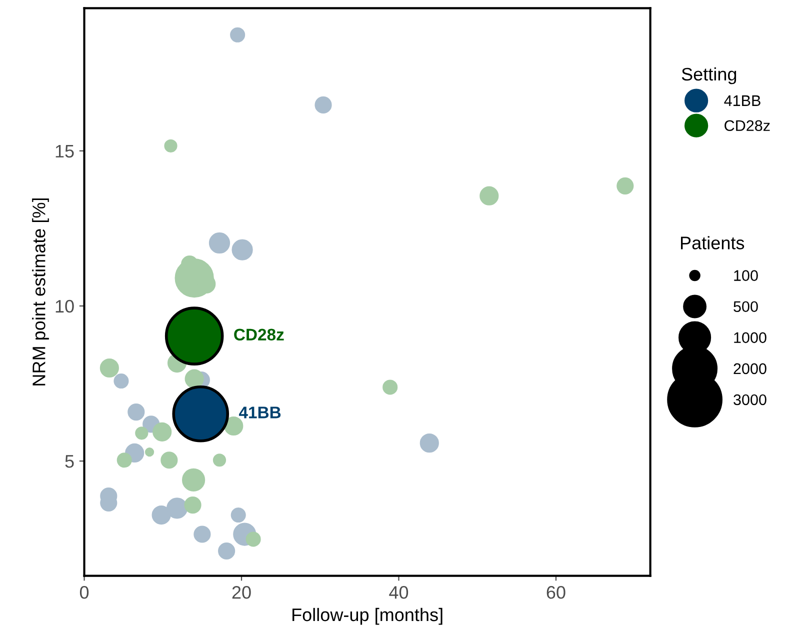 The height and width of the screenshot is (630, 795). Describe the element at coordinates (742, 100) in the screenshot. I see `legend-label: 41BB` at that location.